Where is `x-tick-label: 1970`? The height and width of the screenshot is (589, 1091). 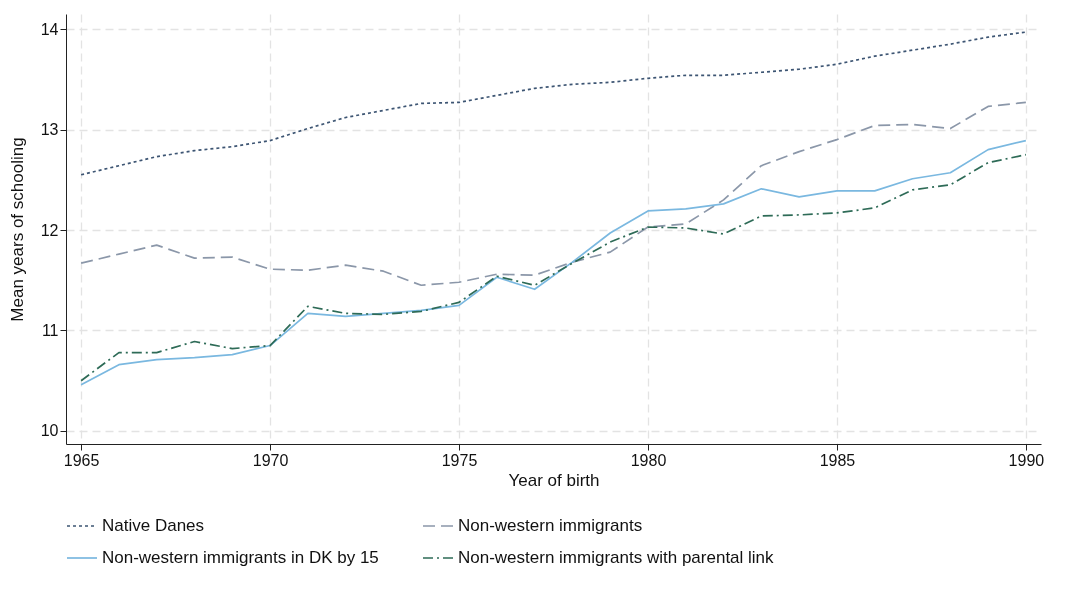 x-tick-label: 1970 is located at coordinates (270, 460).